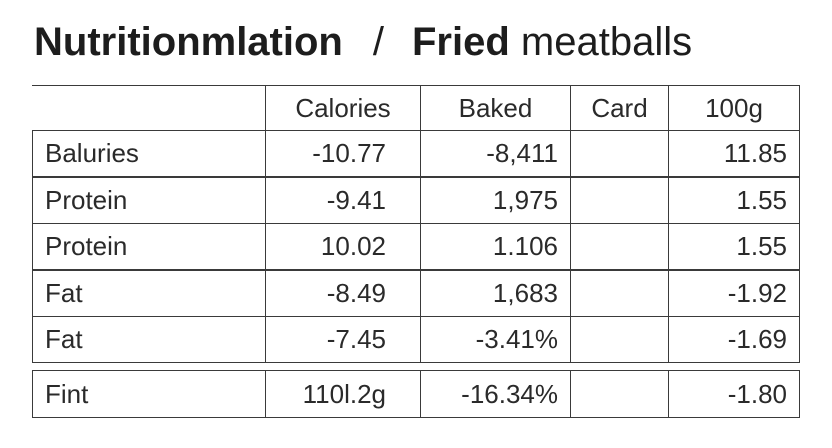  I want to click on header-cell: Calories, so click(343, 108).